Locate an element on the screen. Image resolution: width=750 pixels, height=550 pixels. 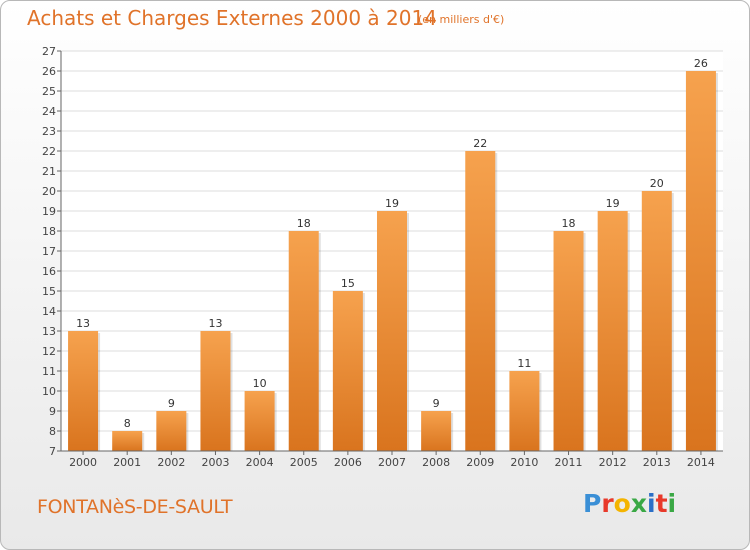
bar-2005 is located at coordinates (303, 341).